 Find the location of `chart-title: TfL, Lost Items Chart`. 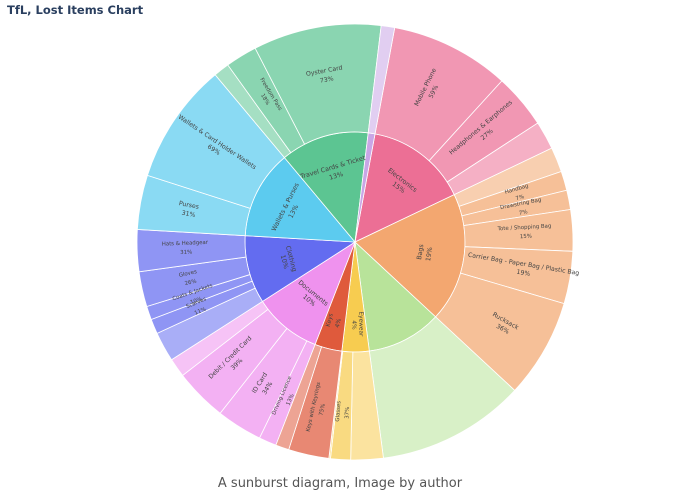

chart-title: TfL, Lost Items Chart is located at coordinates (75, 10).